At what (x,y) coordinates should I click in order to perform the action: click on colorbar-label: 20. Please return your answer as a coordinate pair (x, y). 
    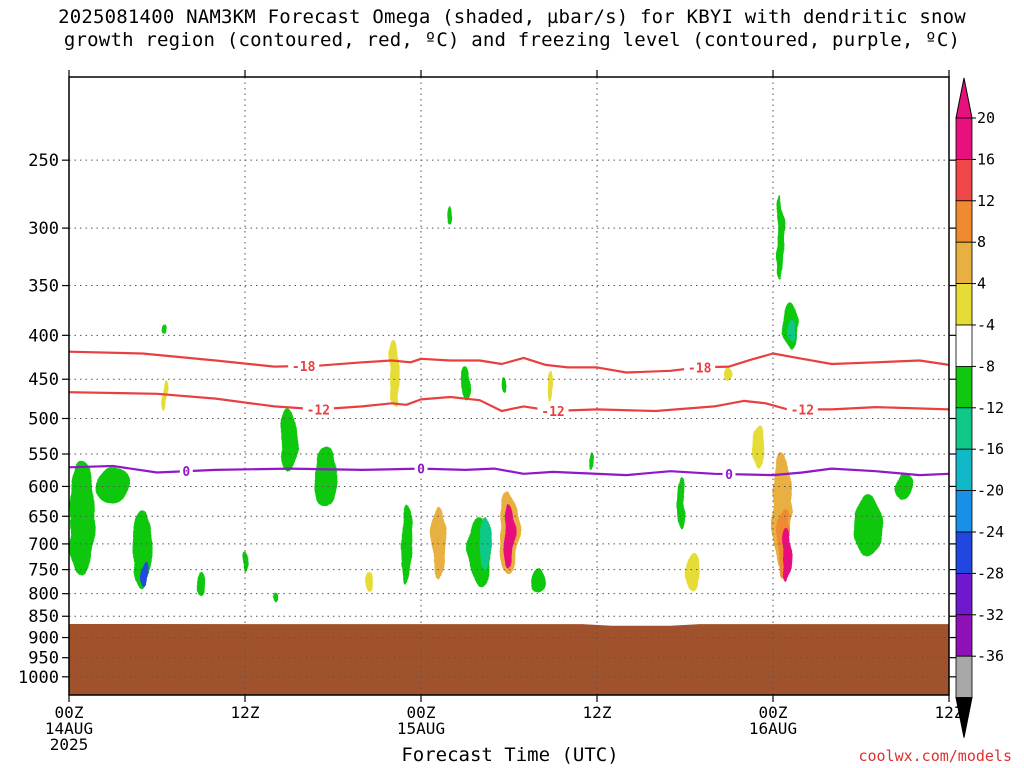
    Looking at the image, I should click on (986, 118).